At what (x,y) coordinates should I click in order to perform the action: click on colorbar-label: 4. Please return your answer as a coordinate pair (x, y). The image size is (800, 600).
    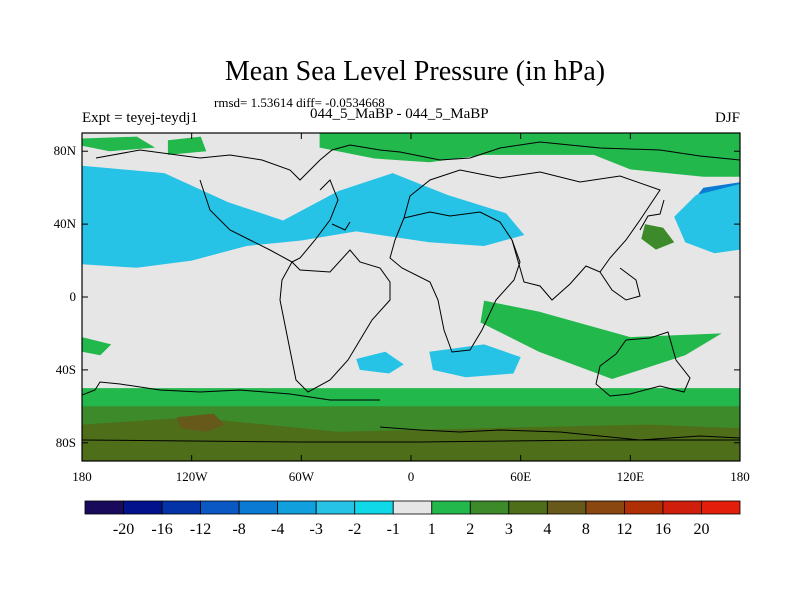
    Looking at the image, I should click on (547, 529).